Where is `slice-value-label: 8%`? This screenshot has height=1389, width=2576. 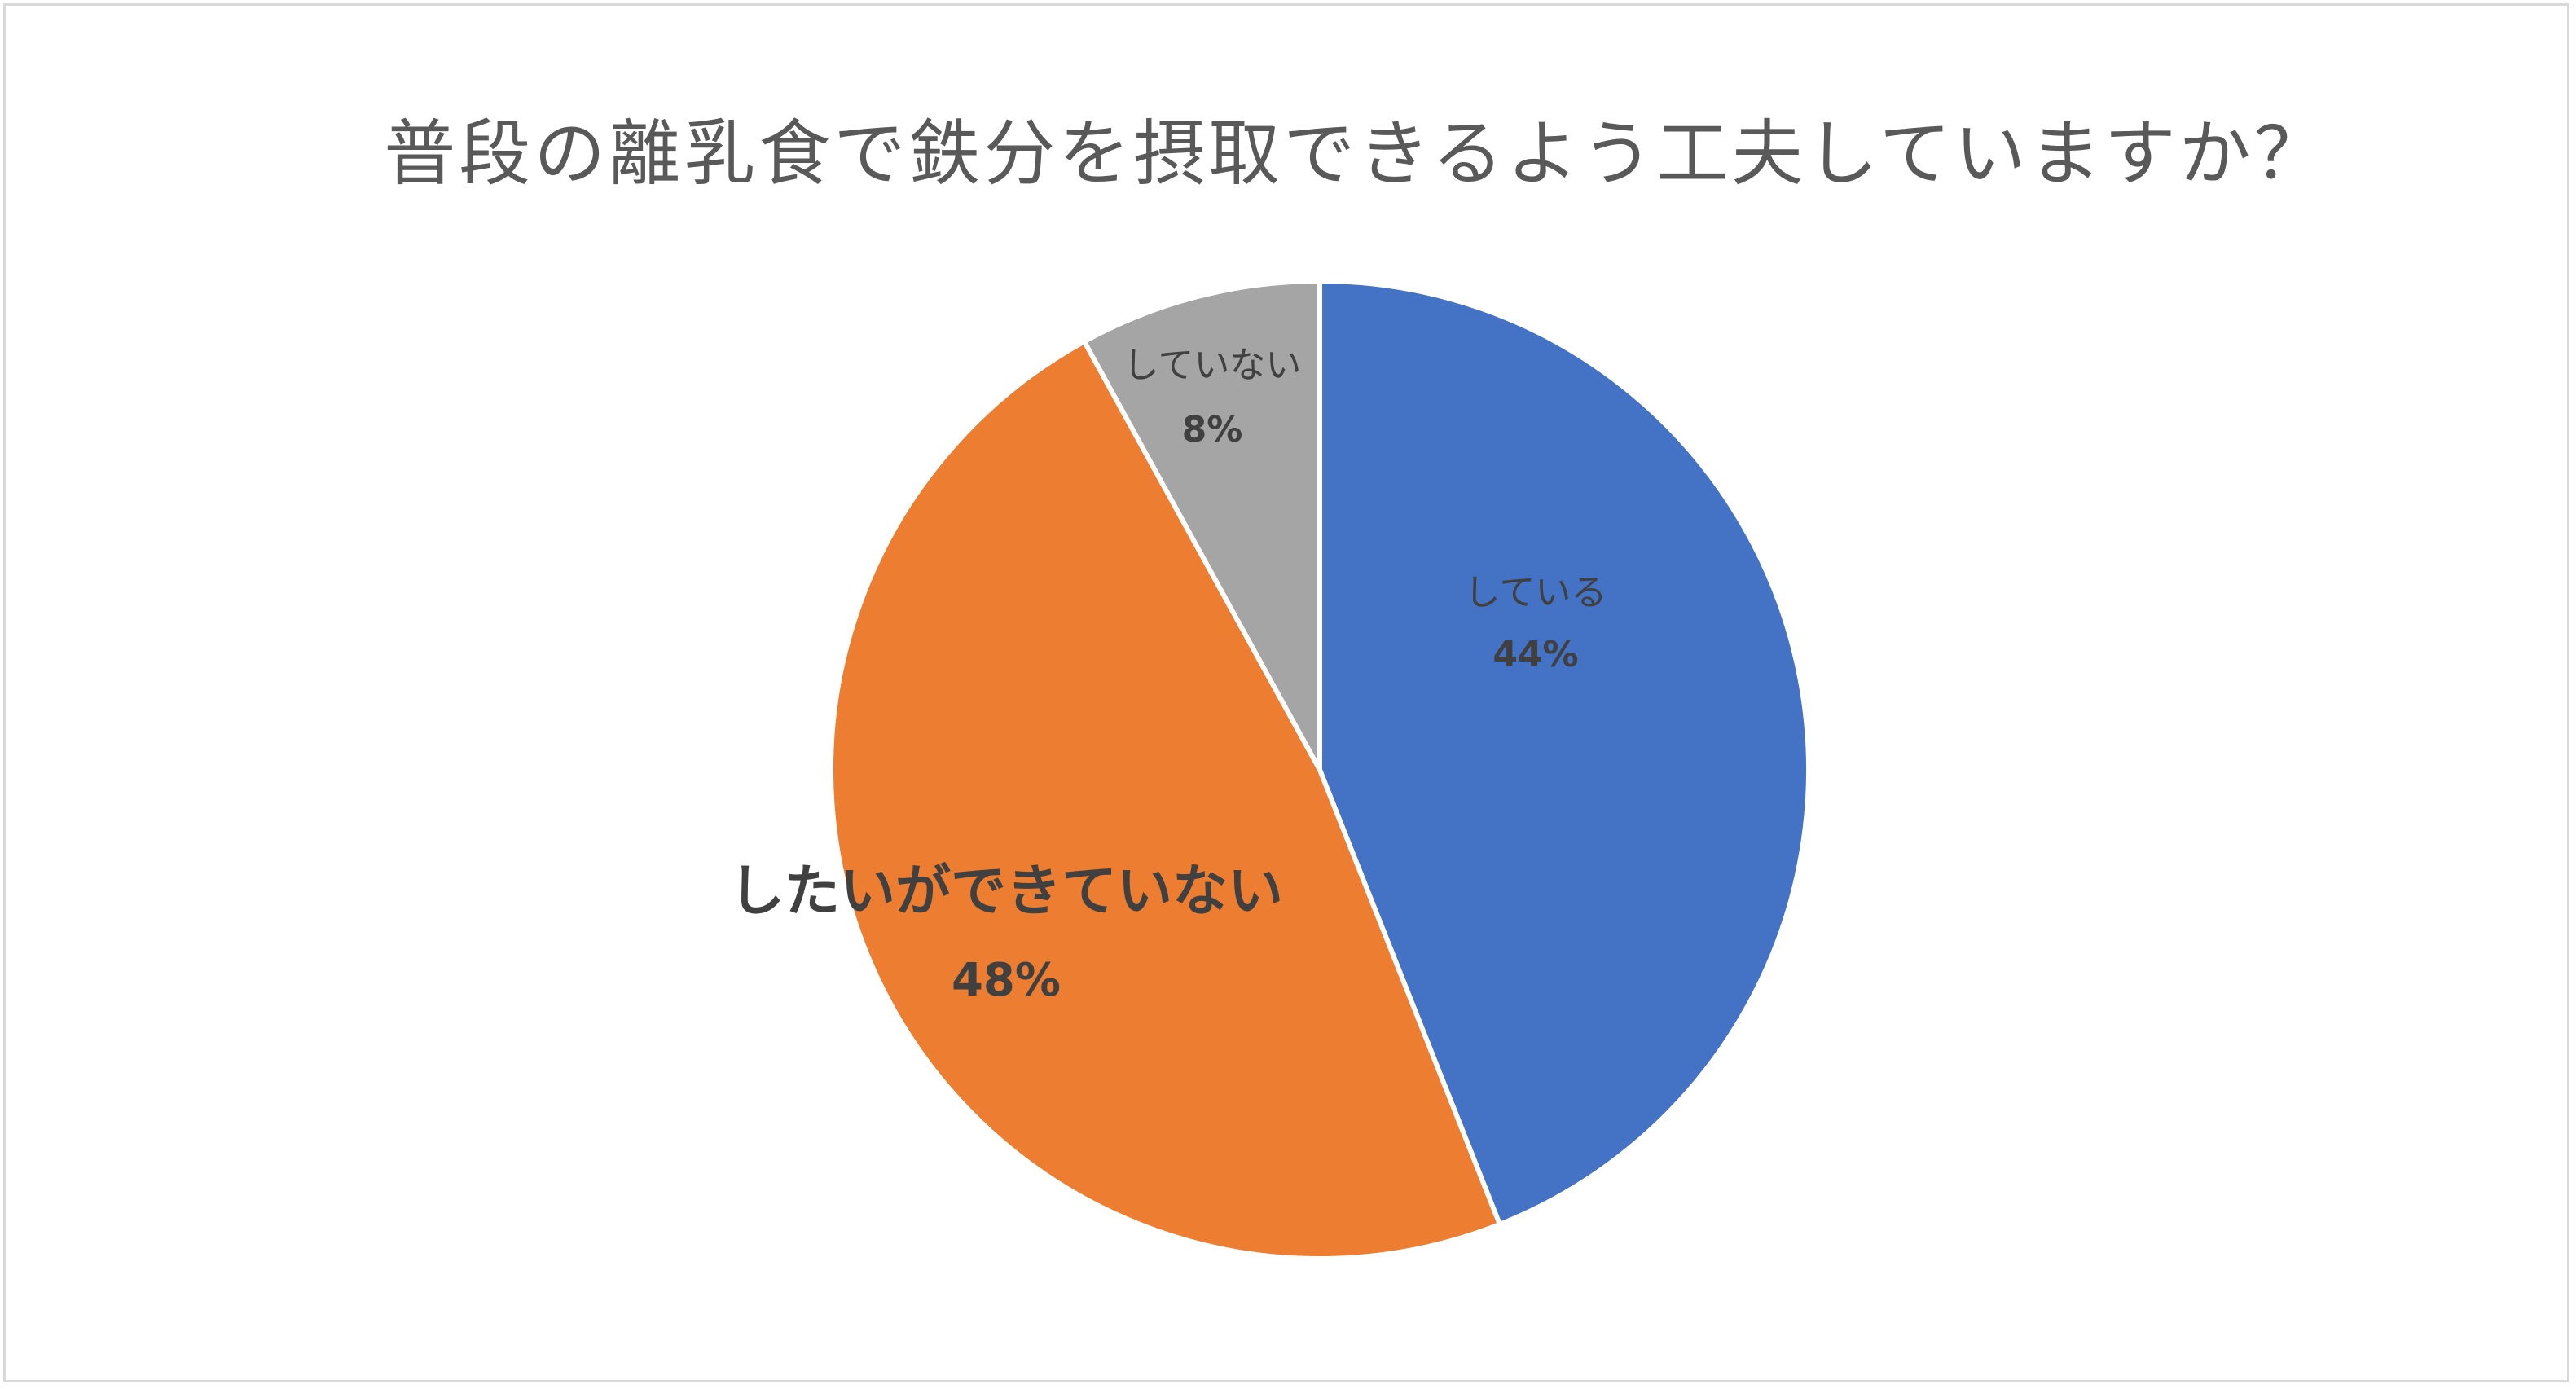
slice-value-label: 8% is located at coordinates (1212, 430).